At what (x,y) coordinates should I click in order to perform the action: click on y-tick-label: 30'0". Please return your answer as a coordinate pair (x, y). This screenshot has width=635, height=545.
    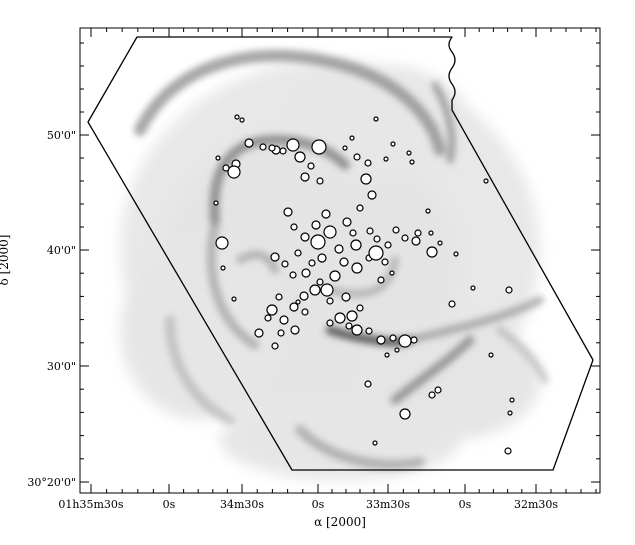
    Looking at the image, I should click on (61, 366).